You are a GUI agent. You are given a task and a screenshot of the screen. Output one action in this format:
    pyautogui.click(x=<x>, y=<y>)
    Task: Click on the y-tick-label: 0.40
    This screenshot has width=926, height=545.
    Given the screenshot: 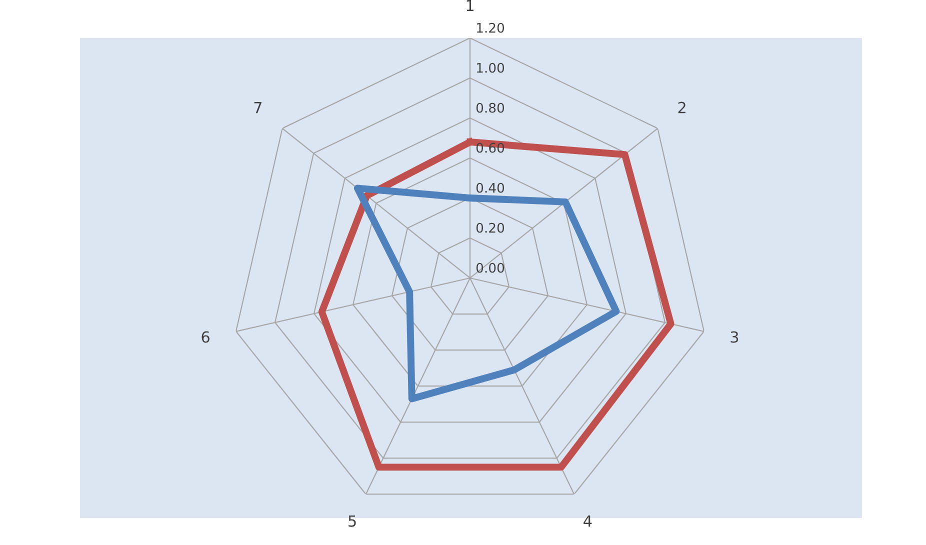 What is the action you would take?
    pyautogui.click(x=490, y=187)
    